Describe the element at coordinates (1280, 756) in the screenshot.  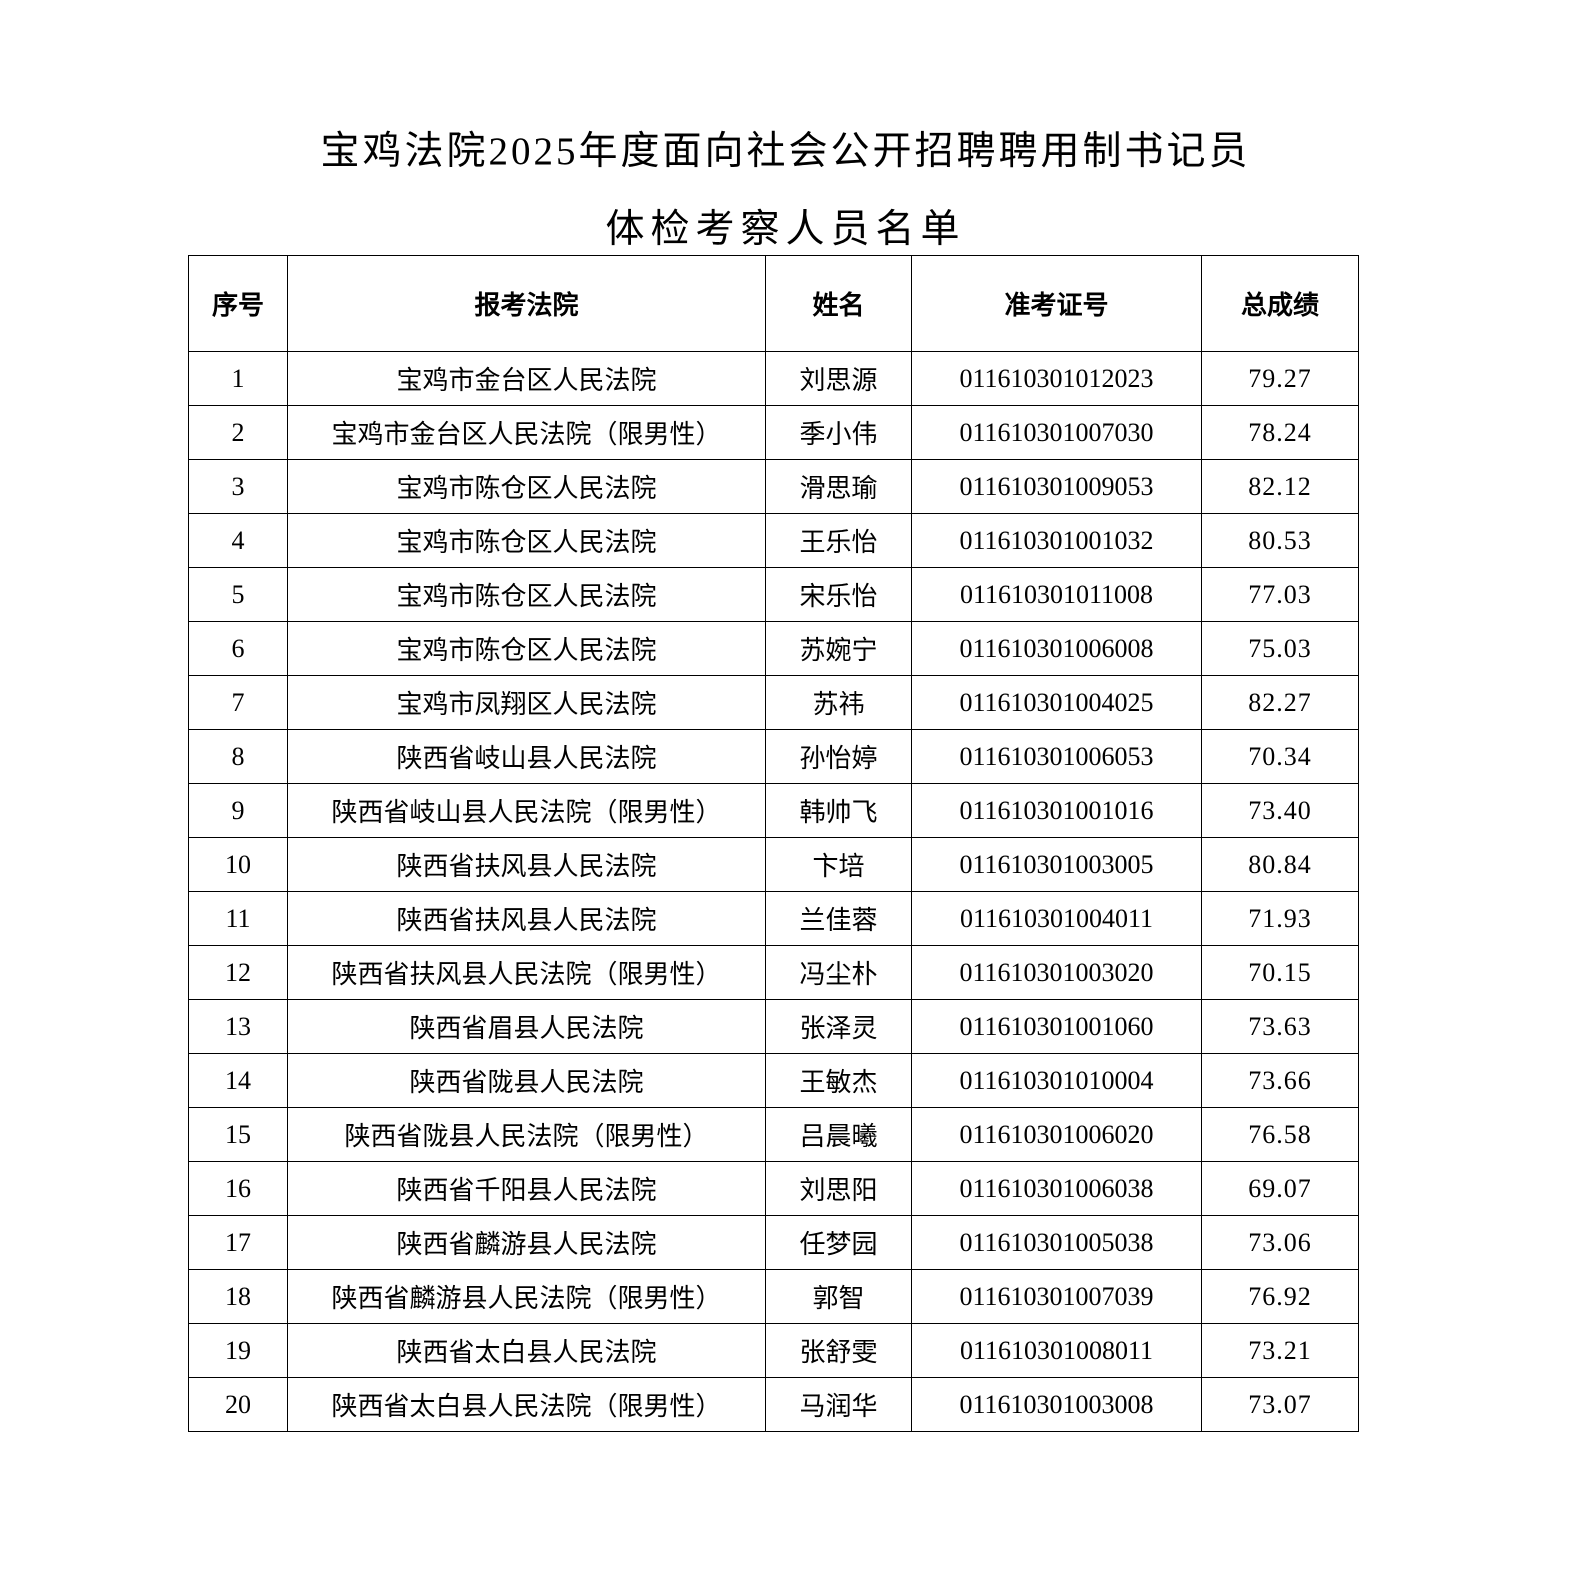
I see `cell-total-score: 70.34` at that location.